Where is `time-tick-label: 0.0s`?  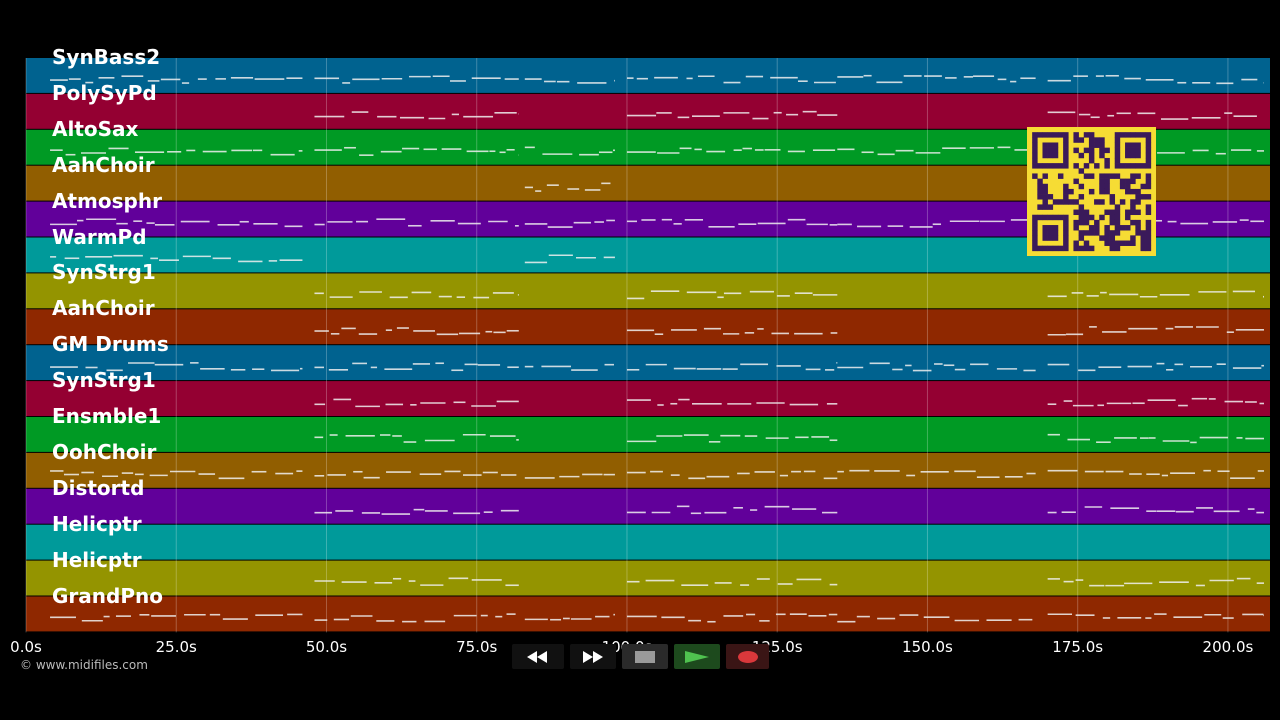
time-tick-label: 0.0s is located at coordinates (26, 647).